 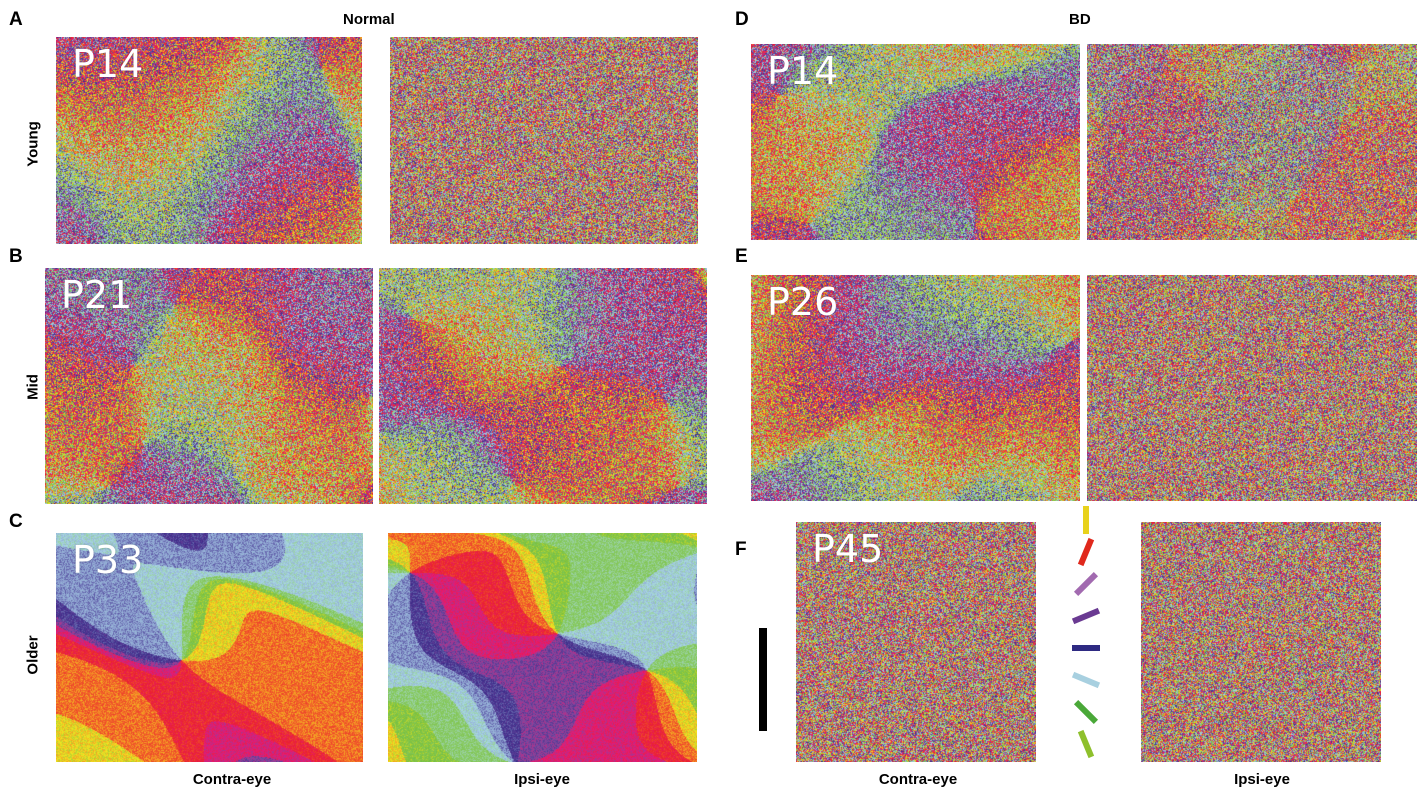 I want to click on orientation-map: P21, so click(x=209, y=386).